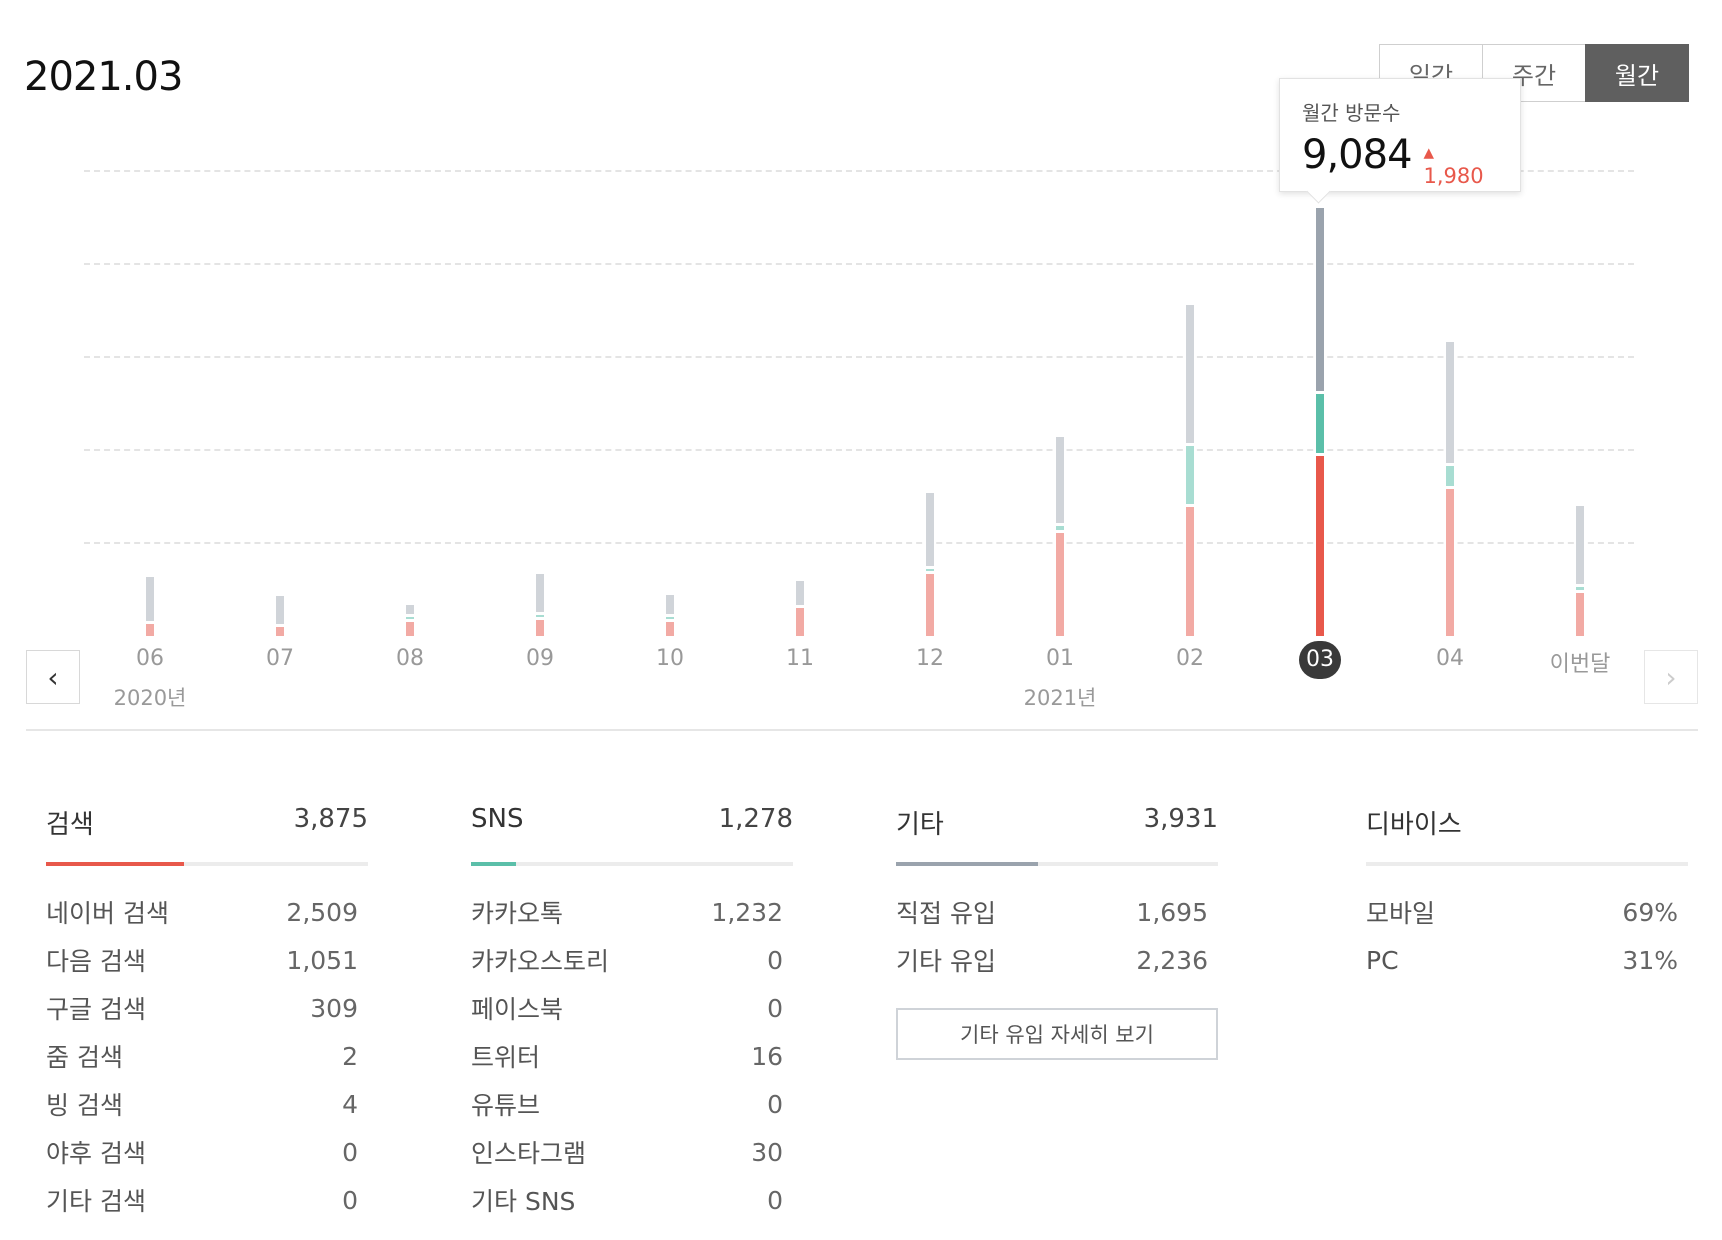  Describe the element at coordinates (632, 1152) in the screenshot. I see `stat-row: 인스타그램 30` at that location.